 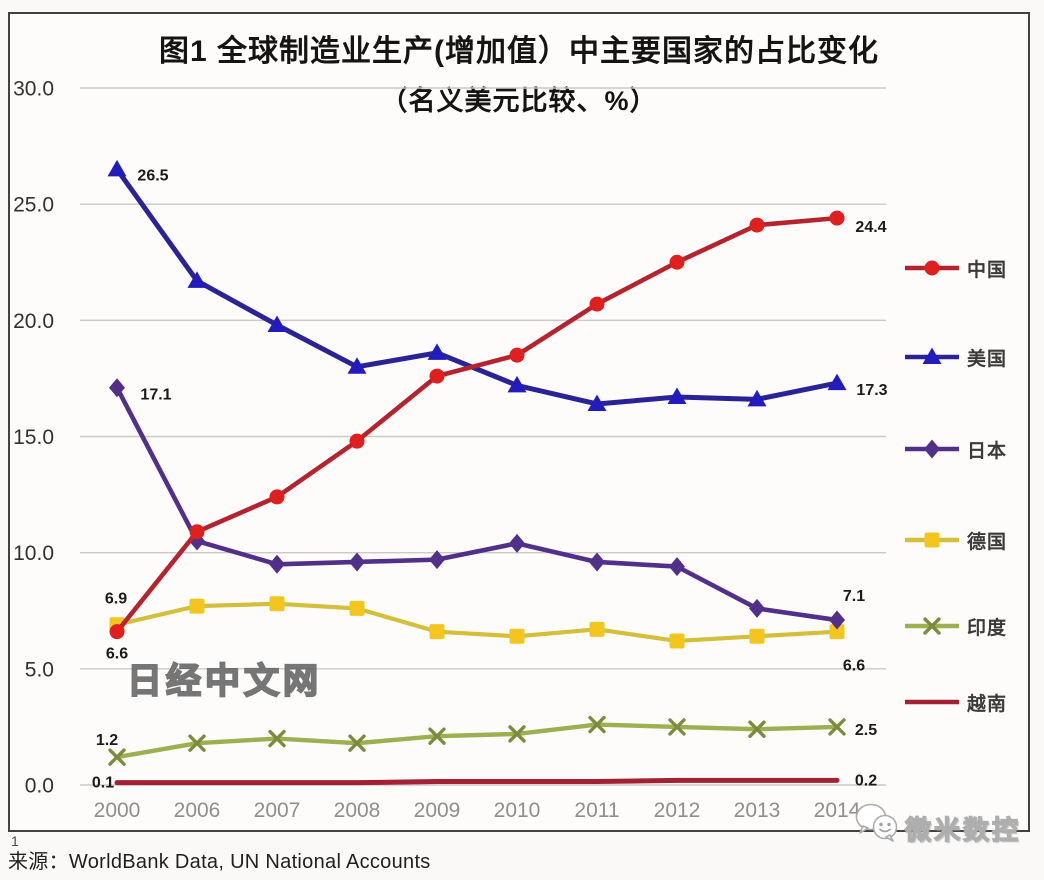 What do you see at coordinates (33, 437) in the screenshot?
I see `y-tick-label: 15.0` at bounding box center [33, 437].